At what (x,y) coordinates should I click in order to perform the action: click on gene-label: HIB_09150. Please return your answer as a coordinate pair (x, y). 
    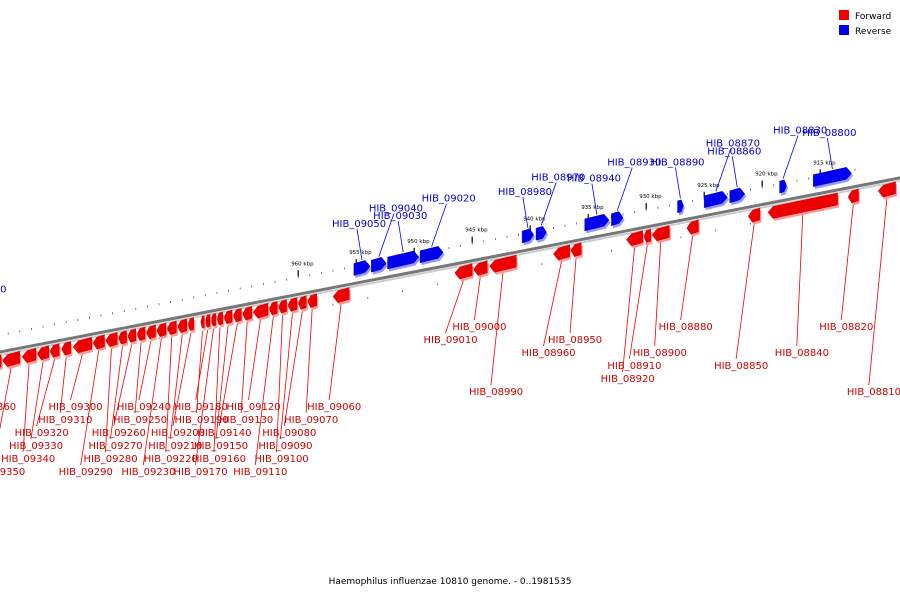
    Looking at the image, I should click on (221, 446).